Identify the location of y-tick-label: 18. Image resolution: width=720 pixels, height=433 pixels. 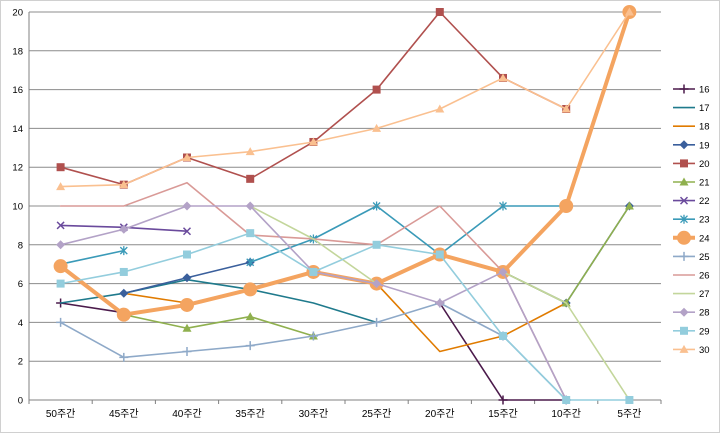
(17, 51).